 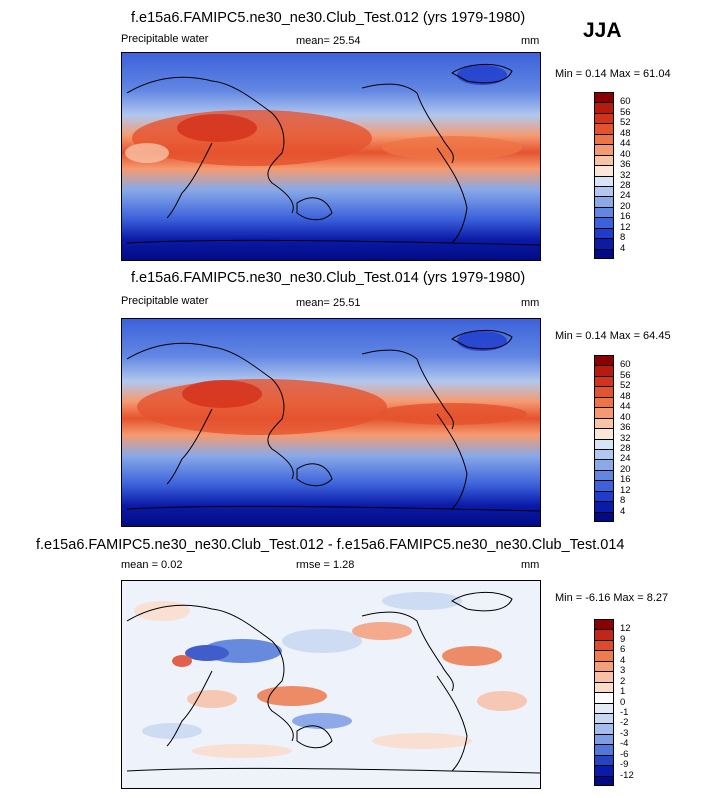 I want to click on colorbar-tick-label: 9, so click(x=623, y=639).